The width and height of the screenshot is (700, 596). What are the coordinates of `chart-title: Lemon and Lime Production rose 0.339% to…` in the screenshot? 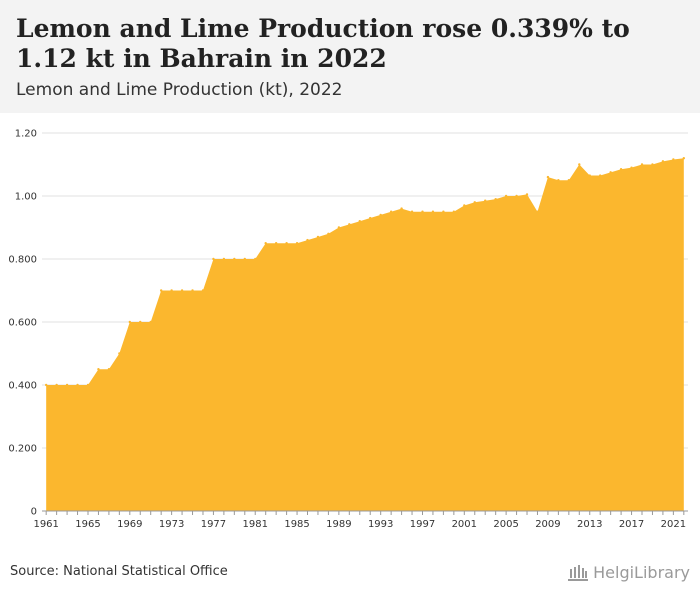 It's located at (323, 43).